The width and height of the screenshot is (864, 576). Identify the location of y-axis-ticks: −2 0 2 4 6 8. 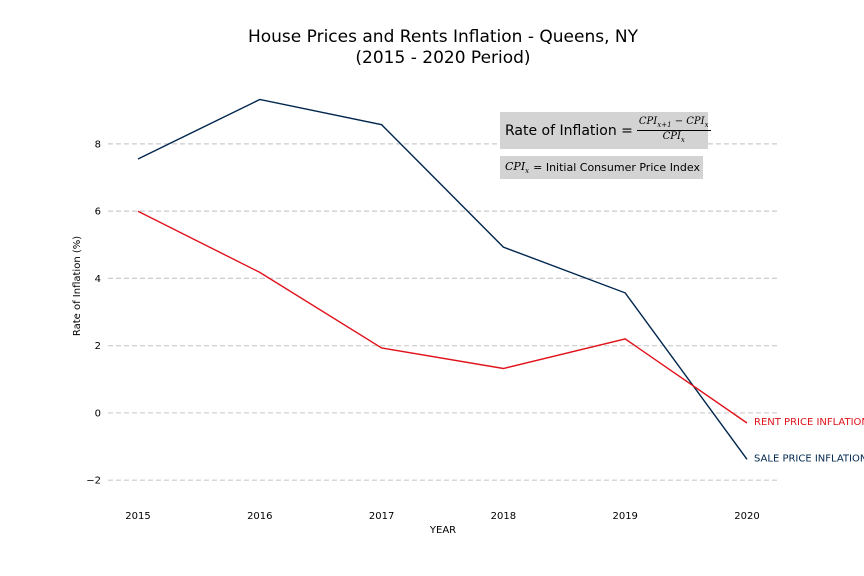
(93, 312).